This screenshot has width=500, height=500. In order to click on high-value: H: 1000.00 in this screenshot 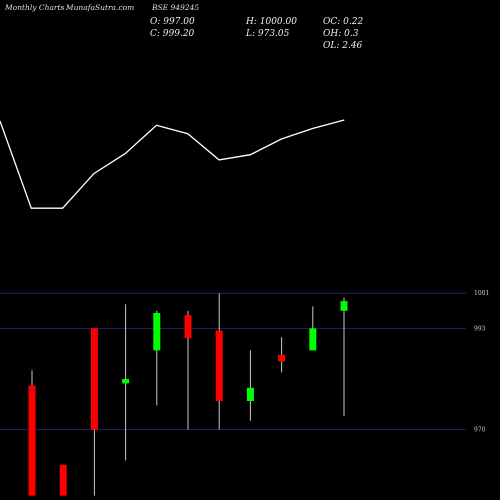, I will do `click(271, 22)`.